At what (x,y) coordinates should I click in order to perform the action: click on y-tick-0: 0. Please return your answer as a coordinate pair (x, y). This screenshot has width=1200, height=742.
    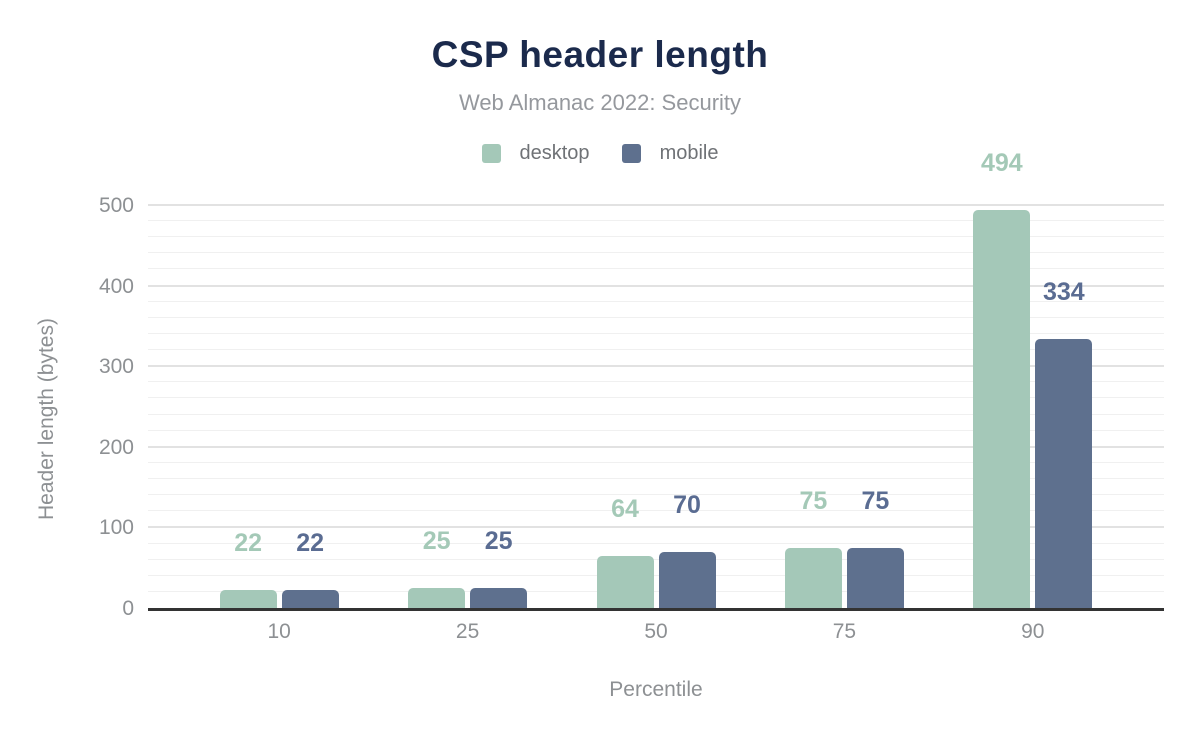
    Looking at the image, I should click on (128, 608).